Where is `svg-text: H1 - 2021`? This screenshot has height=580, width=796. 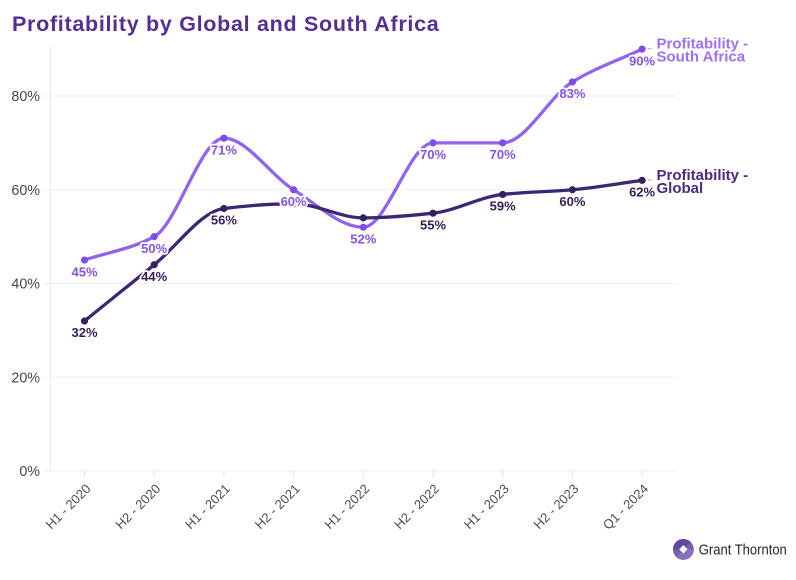 svg-text: H1 - 2021 is located at coordinates (207, 506).